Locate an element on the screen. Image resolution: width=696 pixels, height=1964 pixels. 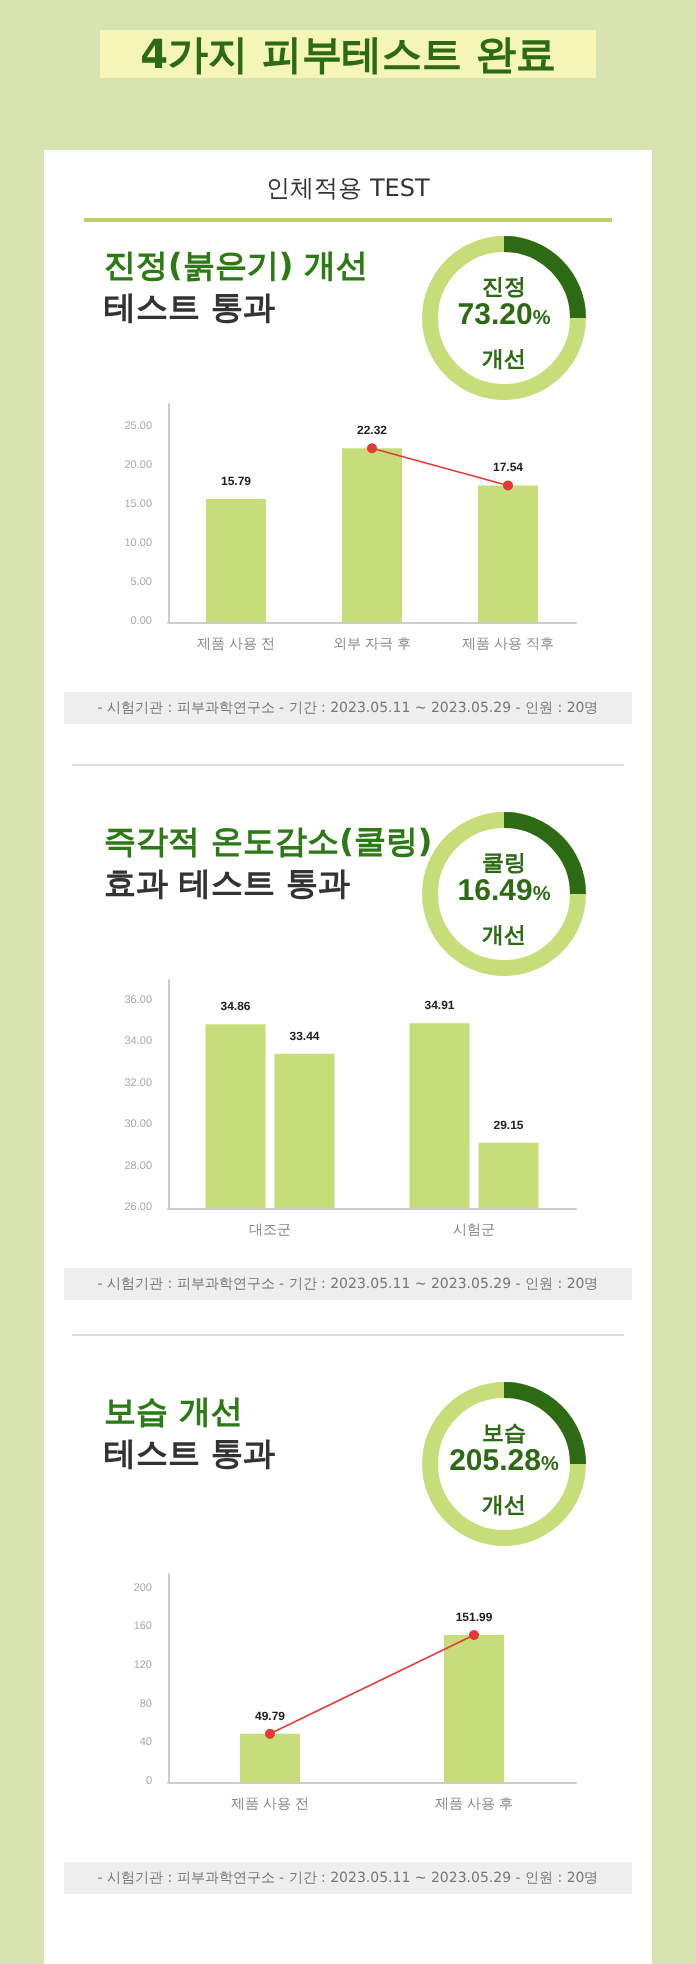
chart-title: 즉각적 온도감소(쿨링) is located at coordinates (268, 841).